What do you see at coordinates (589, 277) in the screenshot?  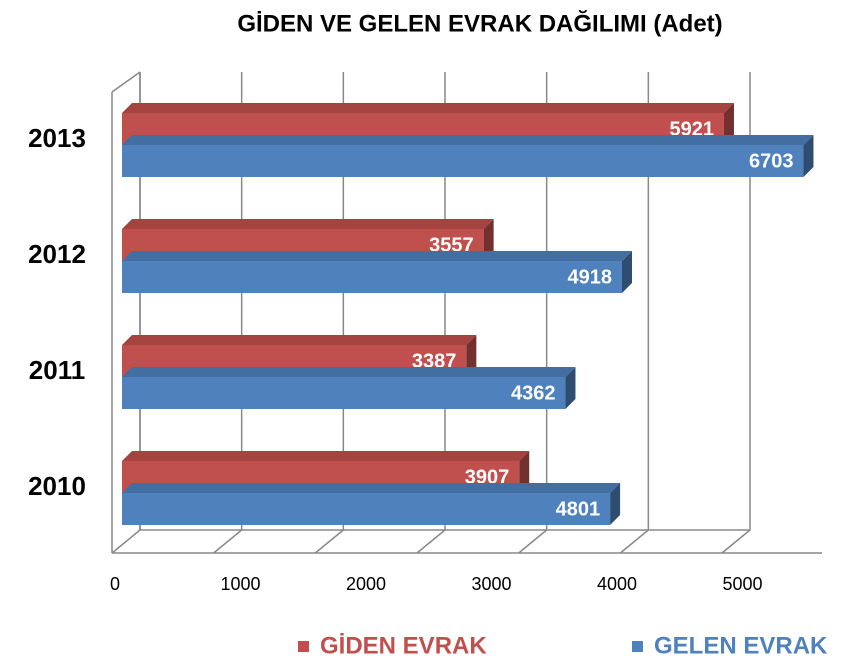 I see `data-label: 4918` at bounding box center [589, 277].